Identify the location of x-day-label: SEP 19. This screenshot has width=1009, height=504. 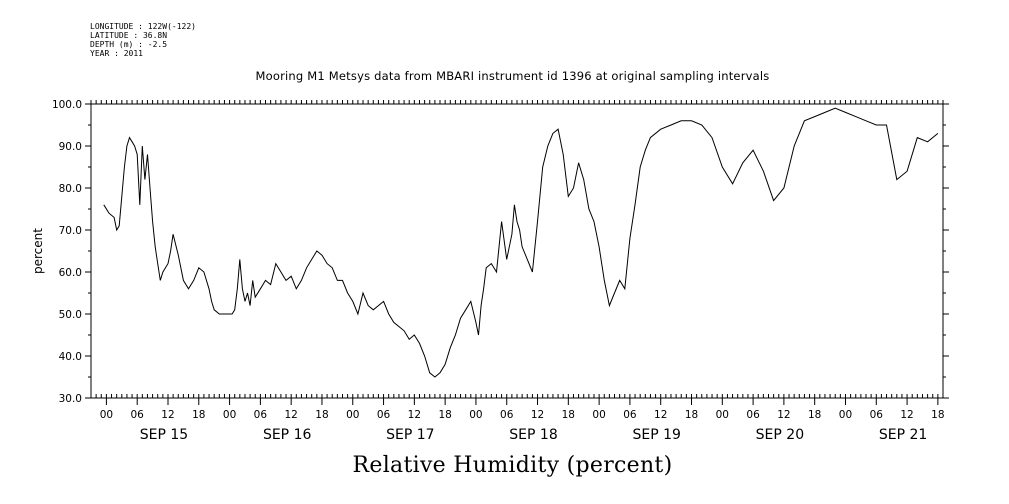
(656, 435).